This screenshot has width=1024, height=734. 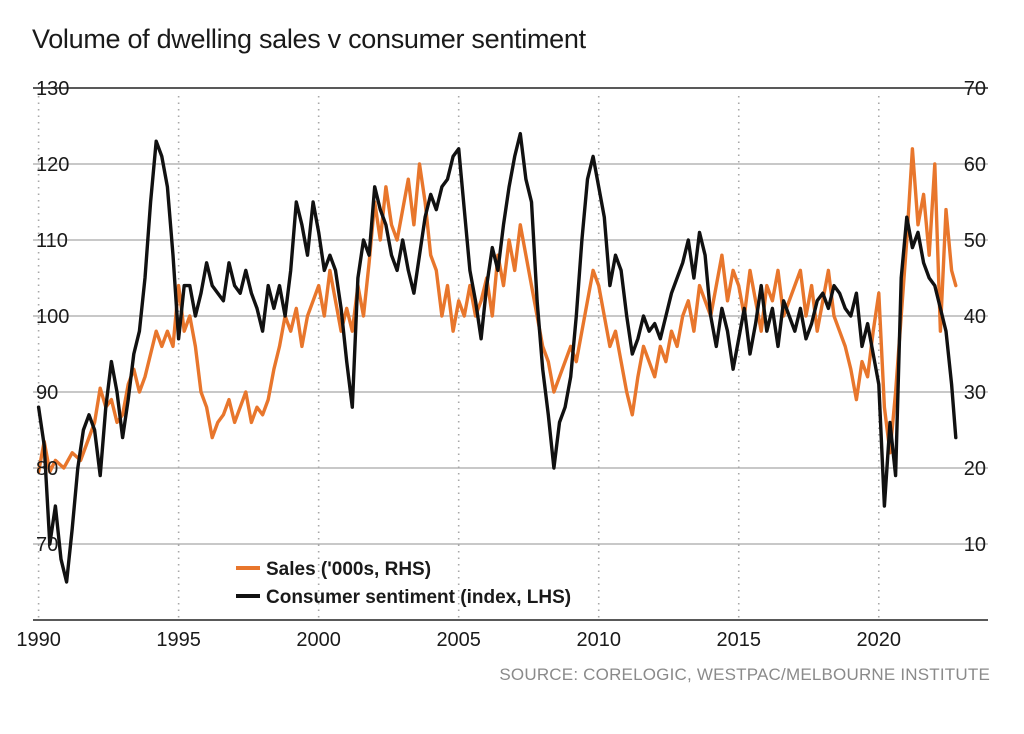 I want to click on legend-label-sentiment: Consumer sentiment (index, LHS), so click(x=418, y=597).